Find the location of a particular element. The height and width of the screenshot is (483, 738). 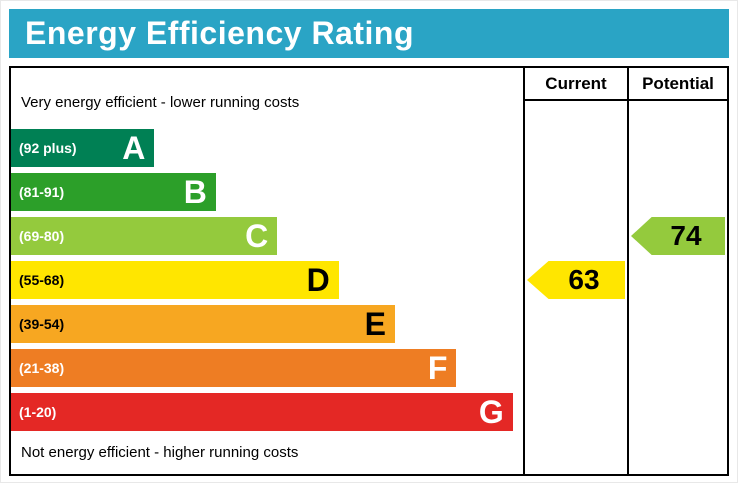

band-range-f: (21-38) is located at coordinates (42, 368).